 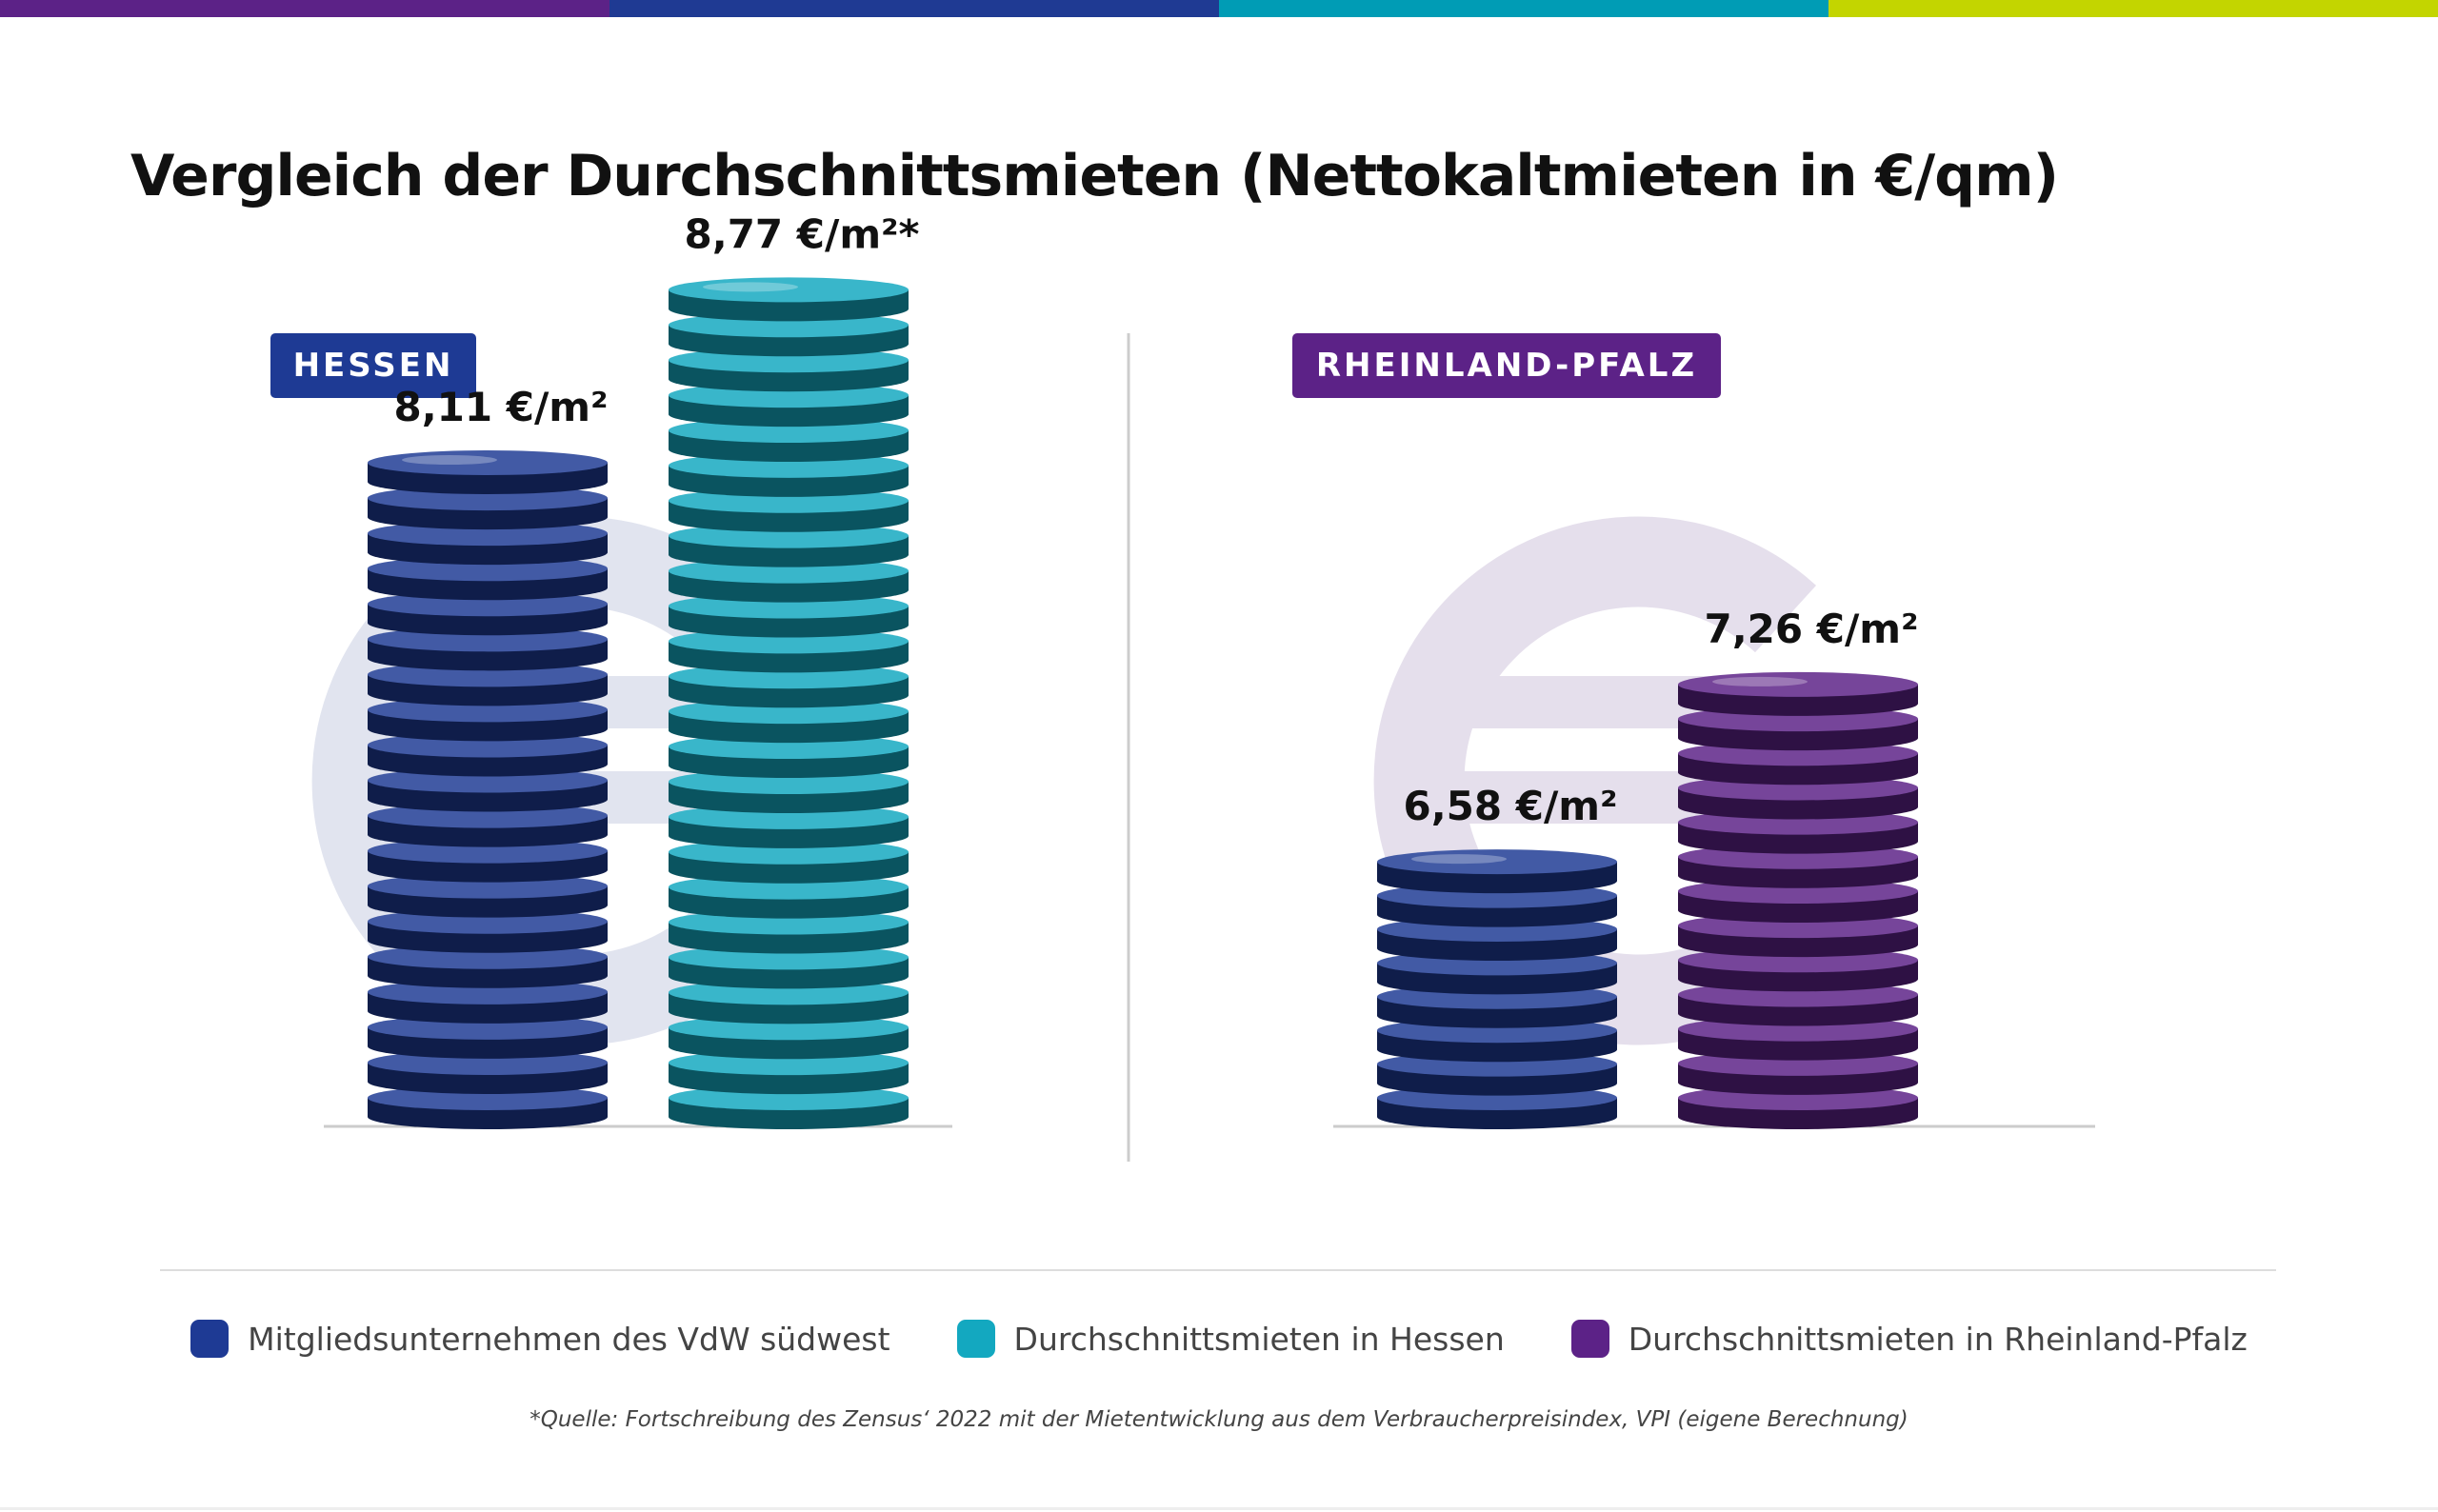 I want to click on bar-value-label: 8,77 €/m²*, so click(x=802, y=233).